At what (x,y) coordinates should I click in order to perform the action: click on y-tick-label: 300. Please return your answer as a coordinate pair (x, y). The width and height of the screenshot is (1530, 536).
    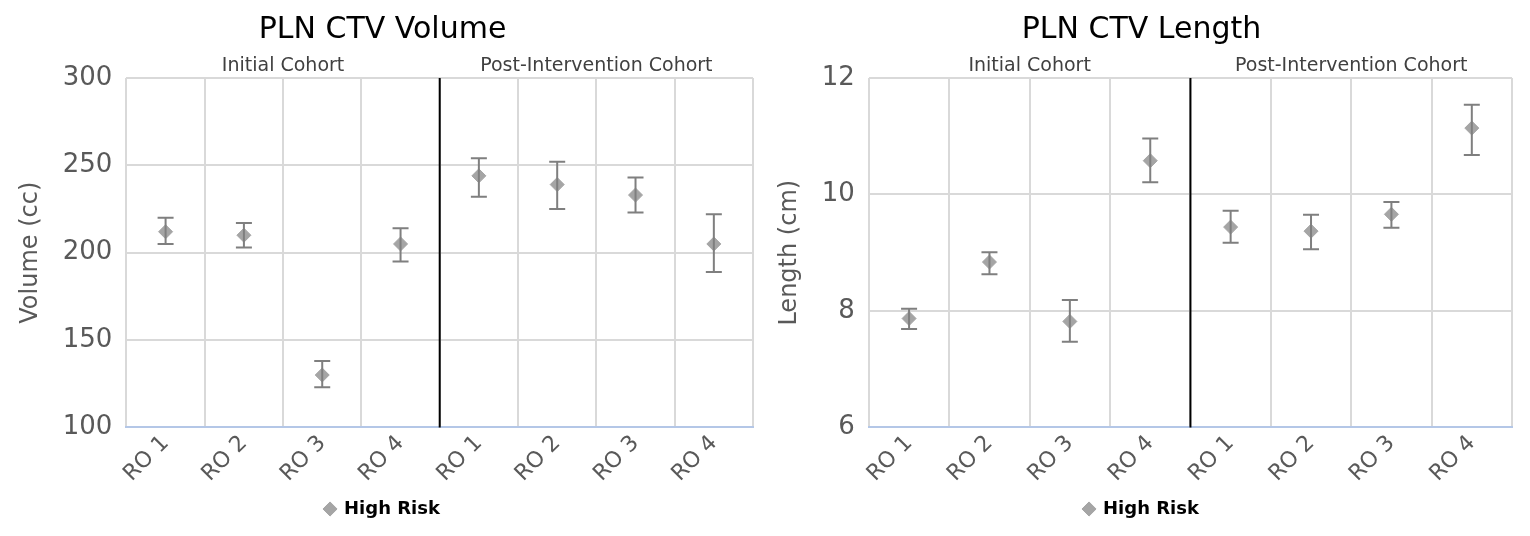
    Looking at the image, I should click on (87, 75).